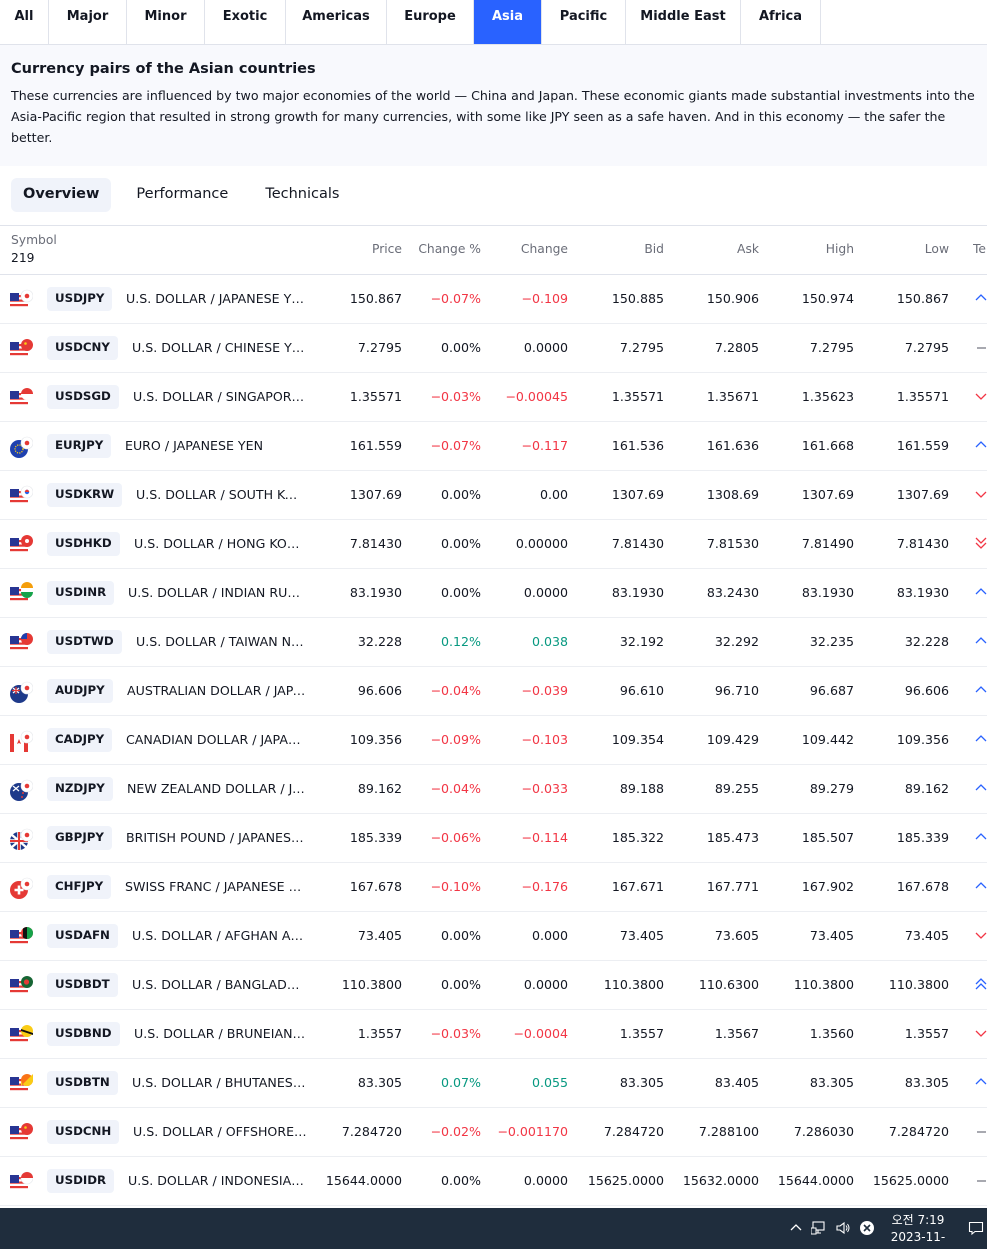 The image size is (987, 1249). What do you see at coordinates (823, 1131) in the screenshot?
I see `high-cell: 7.286030` at bounding box center [823, 1131].